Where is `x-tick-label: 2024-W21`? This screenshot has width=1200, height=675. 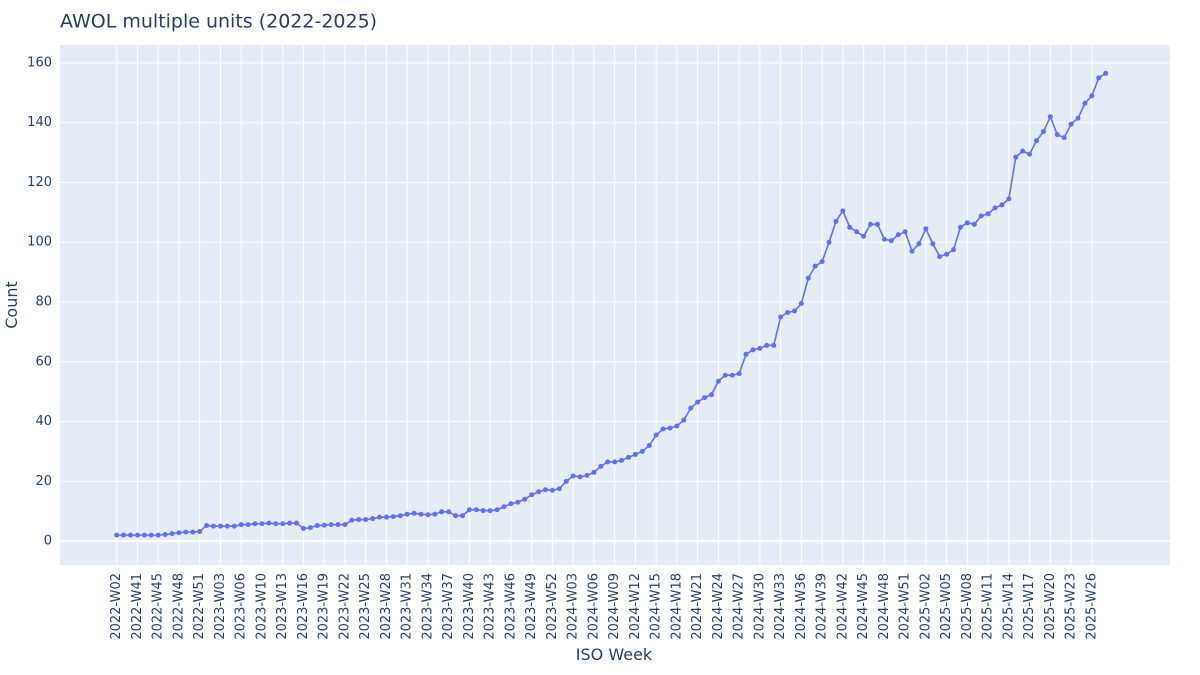 x-tick-label: 2024-W21 is located at coordinates (697, 606).